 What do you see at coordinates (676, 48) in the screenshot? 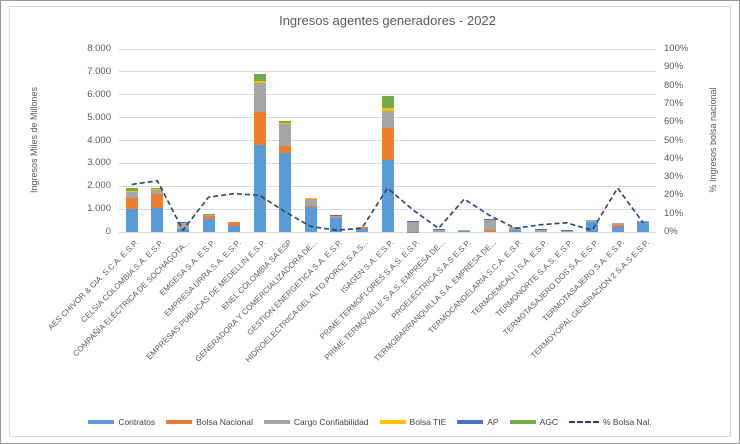
I see `y-right-tick-label: 100%` at bounding box center [676, 48].